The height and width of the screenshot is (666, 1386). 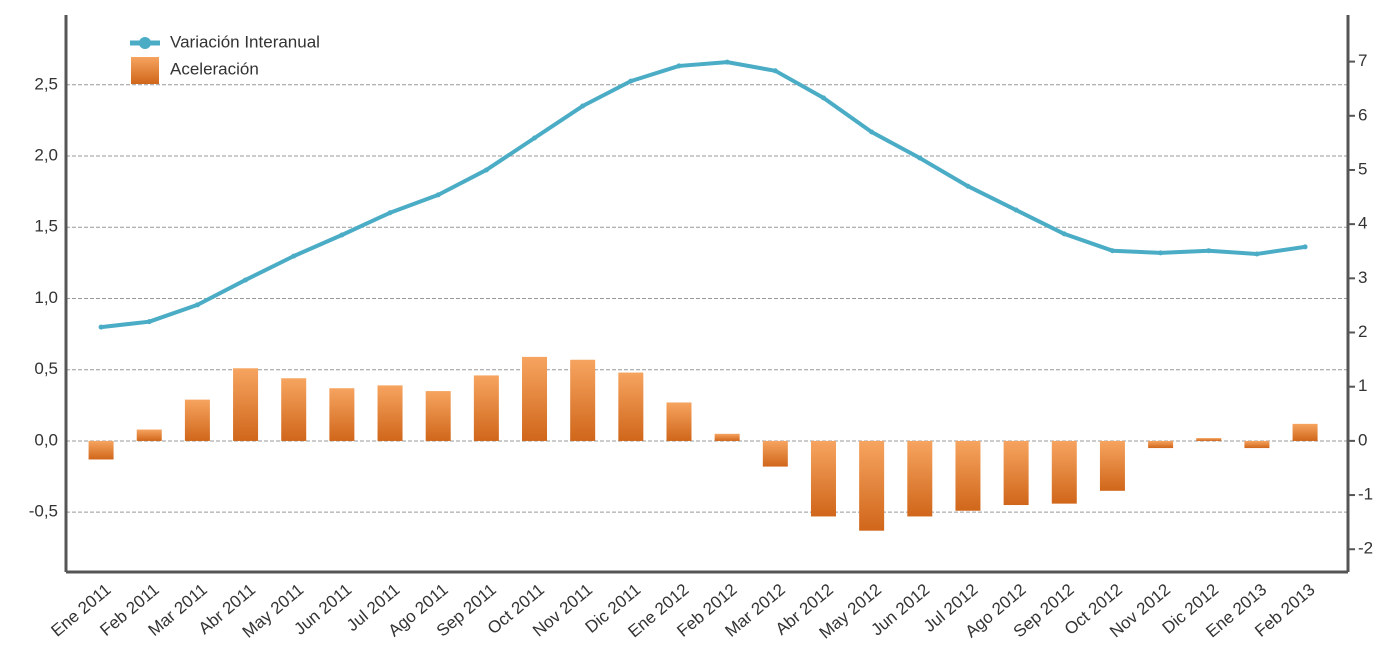 I want to click on y-tick-label: -0,5, so click(x=43, y=511).